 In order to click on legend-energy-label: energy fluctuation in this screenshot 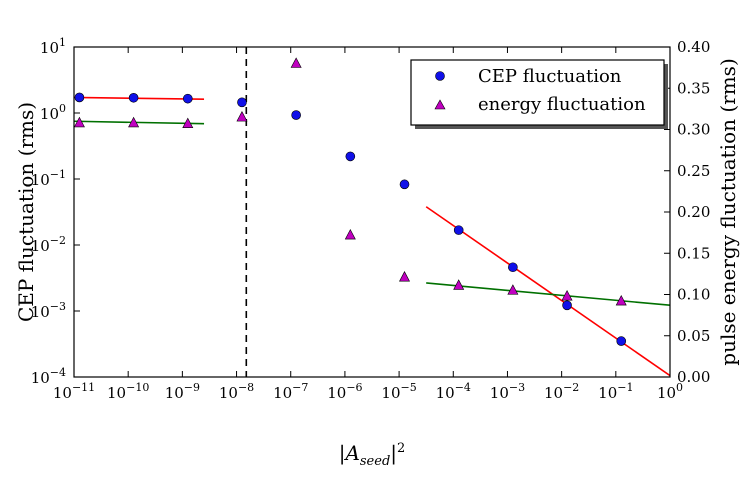, I will do `click(562, 104)`.